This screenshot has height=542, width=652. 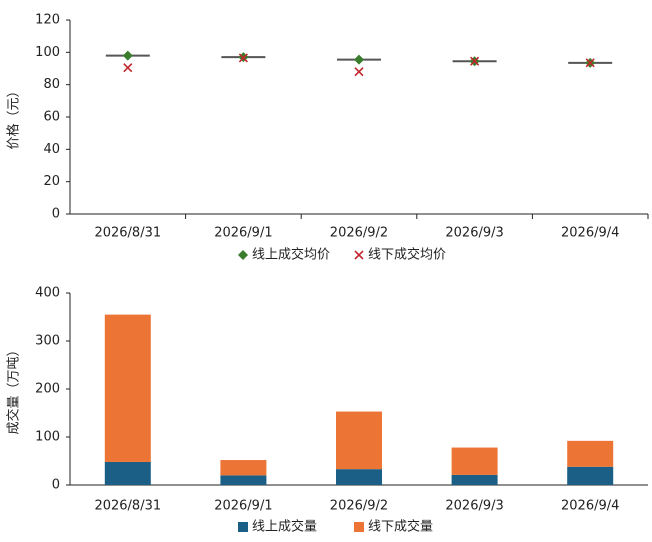 I want to click on legend-label: 线下成交量, so click(x=400, y=527).